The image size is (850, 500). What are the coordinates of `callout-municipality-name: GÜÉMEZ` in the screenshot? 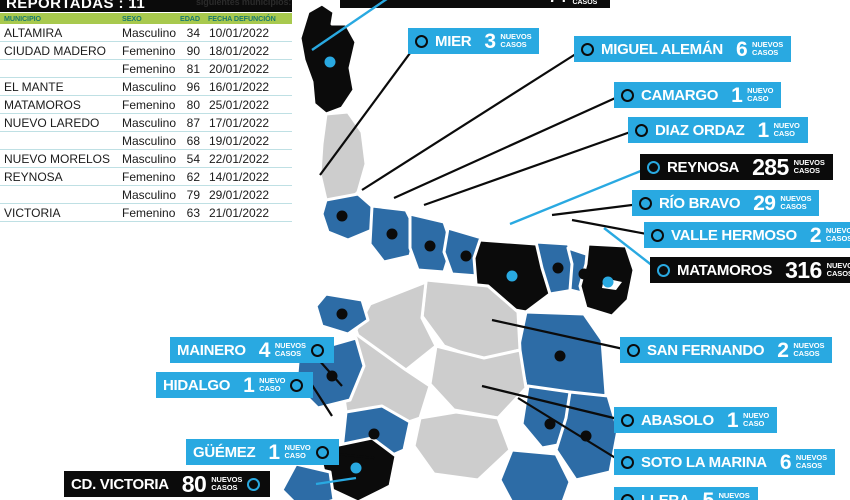 It's located at (224, 452).